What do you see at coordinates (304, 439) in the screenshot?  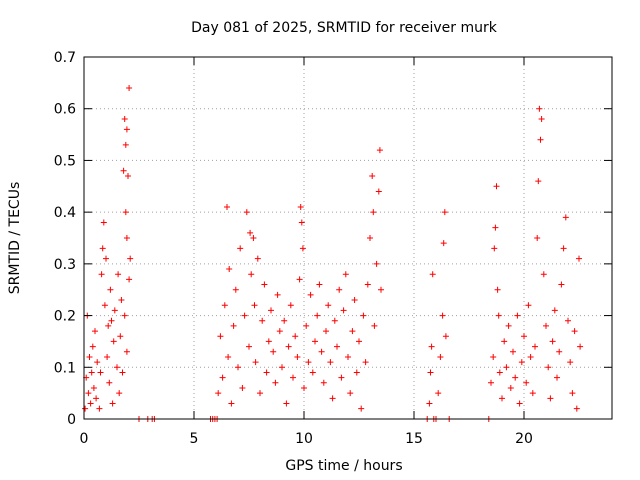 I see `x-tick-label: 10` at bounding box center [304, 439].